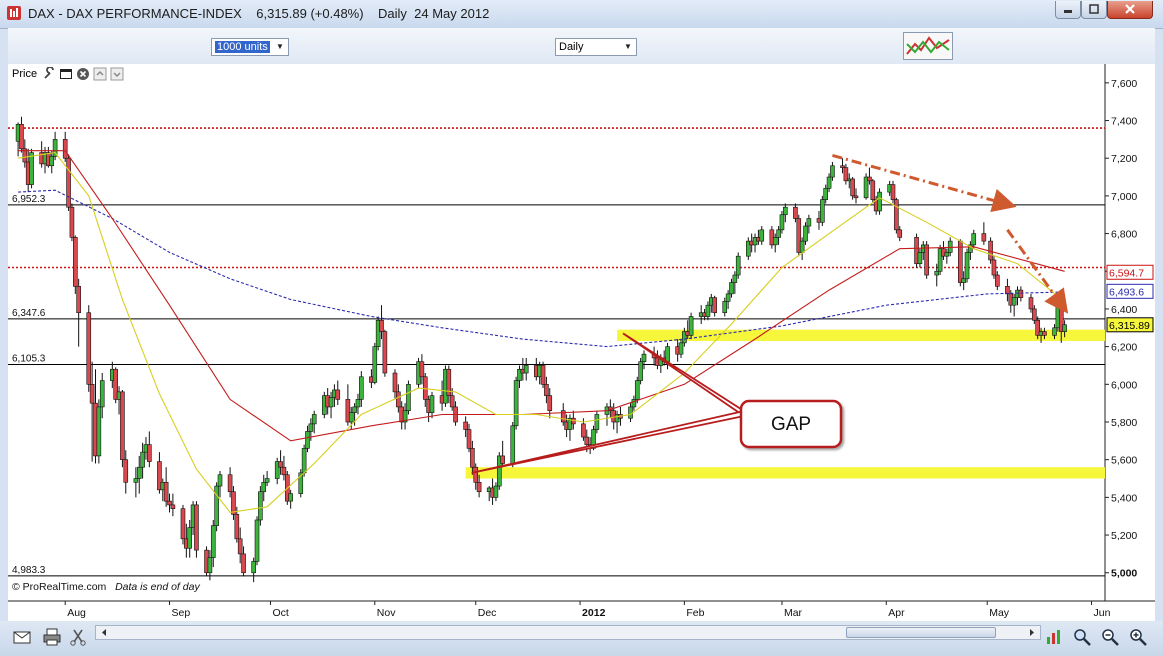 The width and height of the screenshot is (1163, 656). What do you see at coordinates (1138, 637) in the screenshot?
I see `zoom-in-icon` at bounding box center [1138, 637].